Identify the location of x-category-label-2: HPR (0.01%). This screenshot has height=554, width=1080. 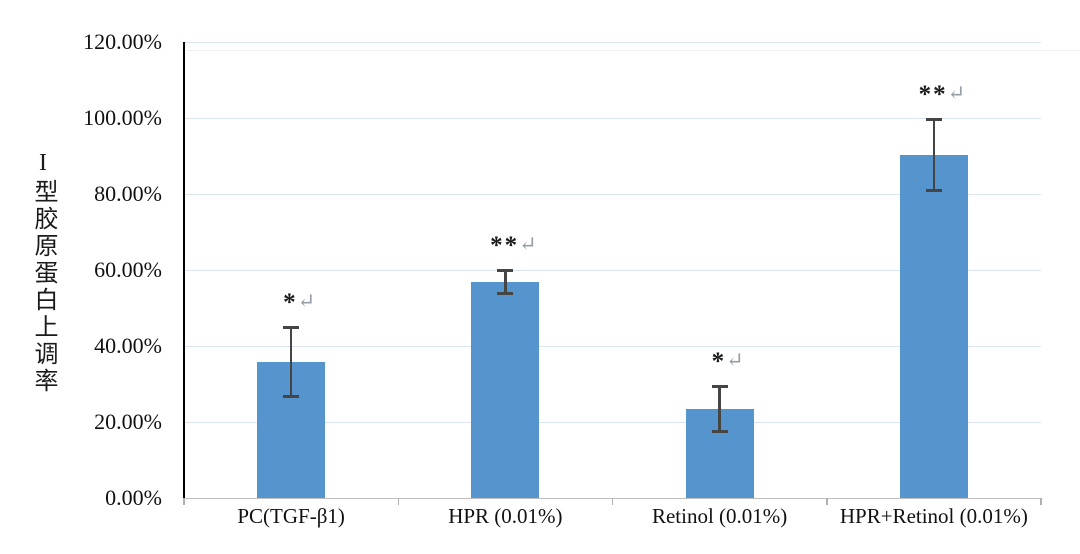
(505, 516).